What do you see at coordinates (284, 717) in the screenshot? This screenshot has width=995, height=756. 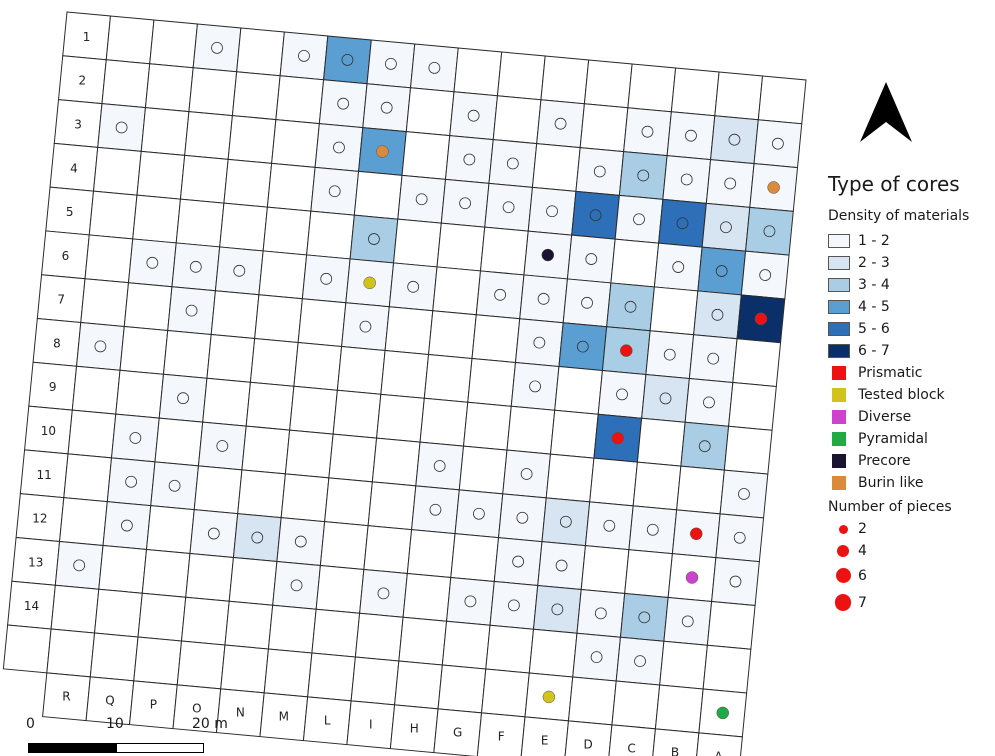 I see `column-label: M` at bounding box center [284, 717].